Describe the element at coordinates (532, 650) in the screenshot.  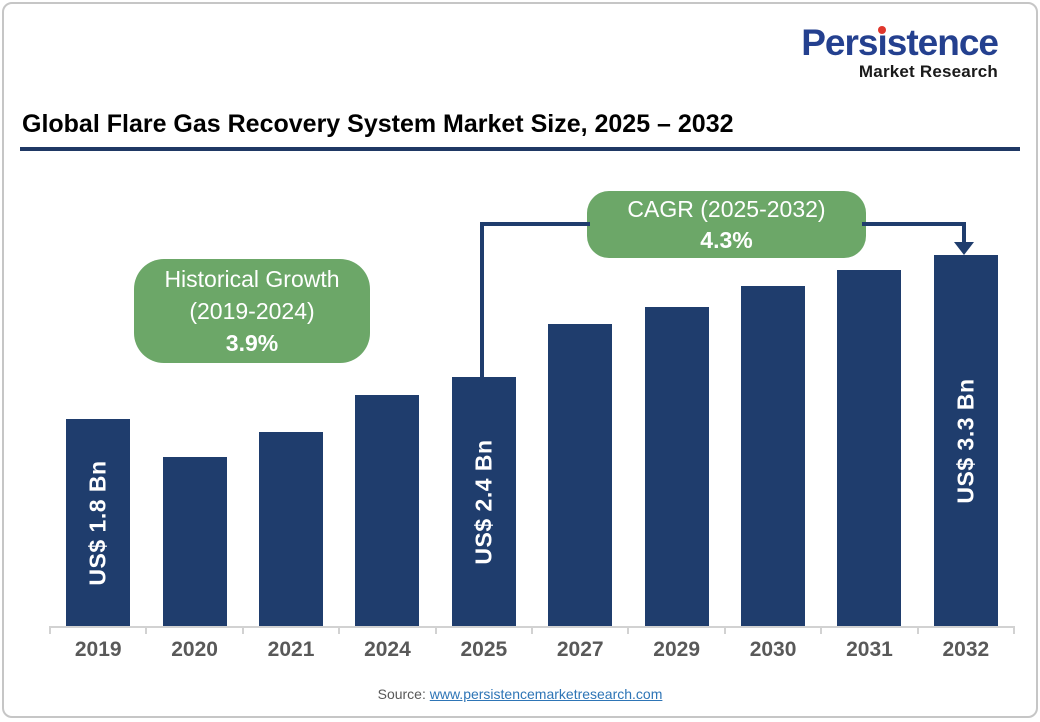
I see `x-axis-labels: 2019 2020 2021 2024 2025 2027 2029 2030 2031 2032` at that location.